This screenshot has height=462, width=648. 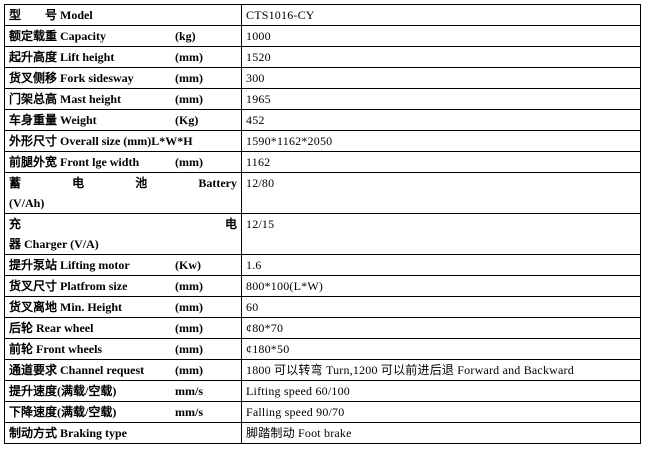 I want to click on spec-value: 12/15, so click(x=260, y=224).